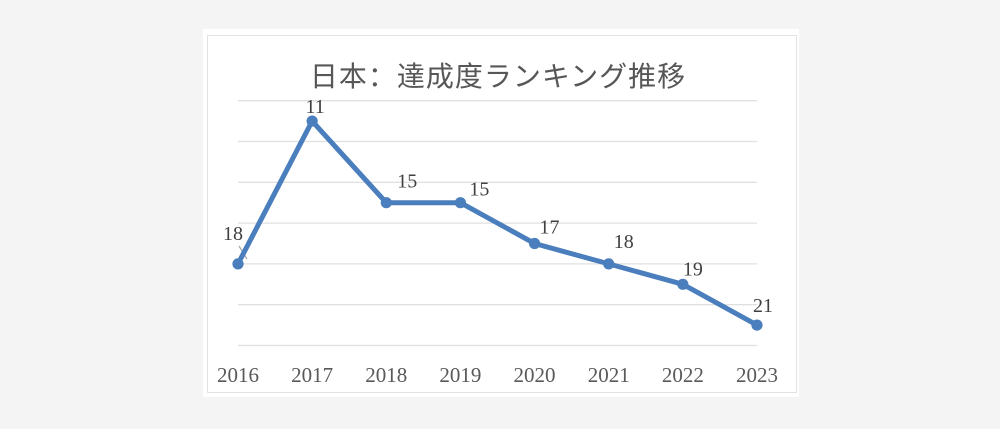  Describe the element at coordinates (535, 375) in the screenshot. I see `x-axis-label: 2020` at that location.